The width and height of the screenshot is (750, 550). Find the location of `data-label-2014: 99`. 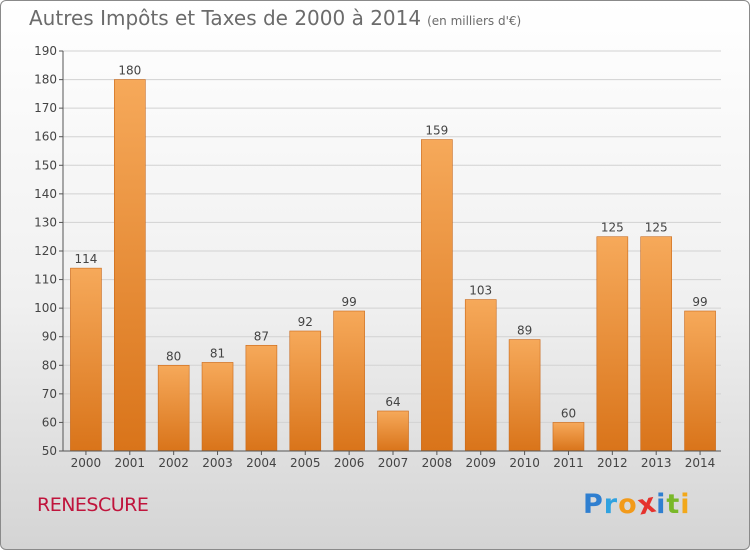

data-label-2014: 99 is located at coordinates (699, 302).